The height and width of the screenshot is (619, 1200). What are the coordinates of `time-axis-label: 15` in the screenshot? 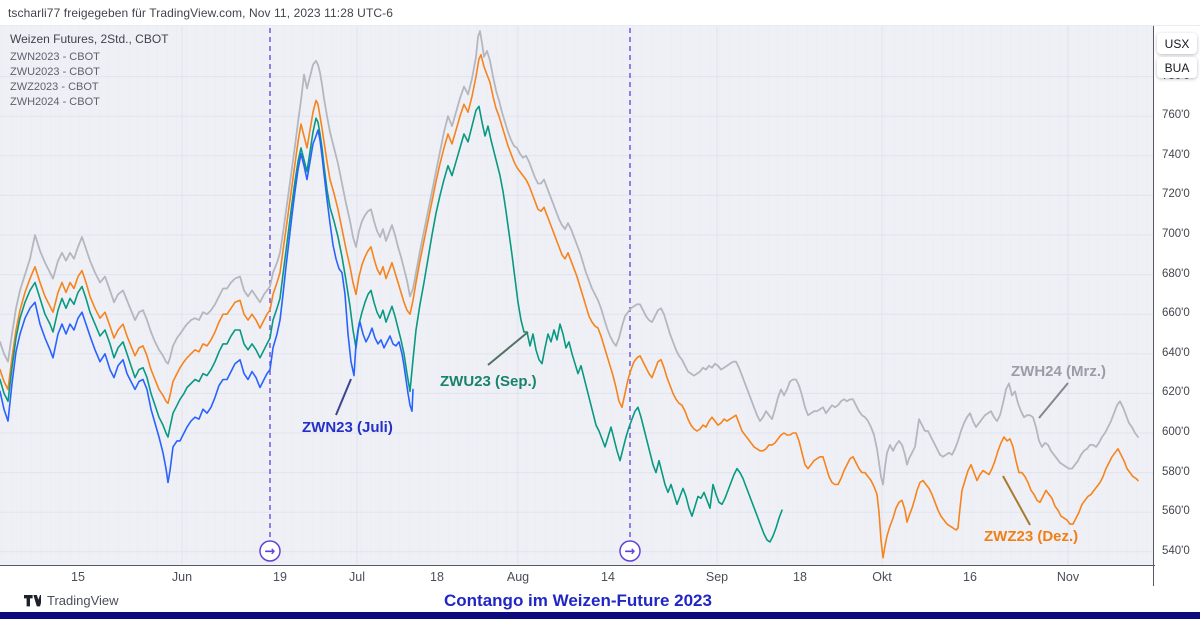 It's located at (78, 577).